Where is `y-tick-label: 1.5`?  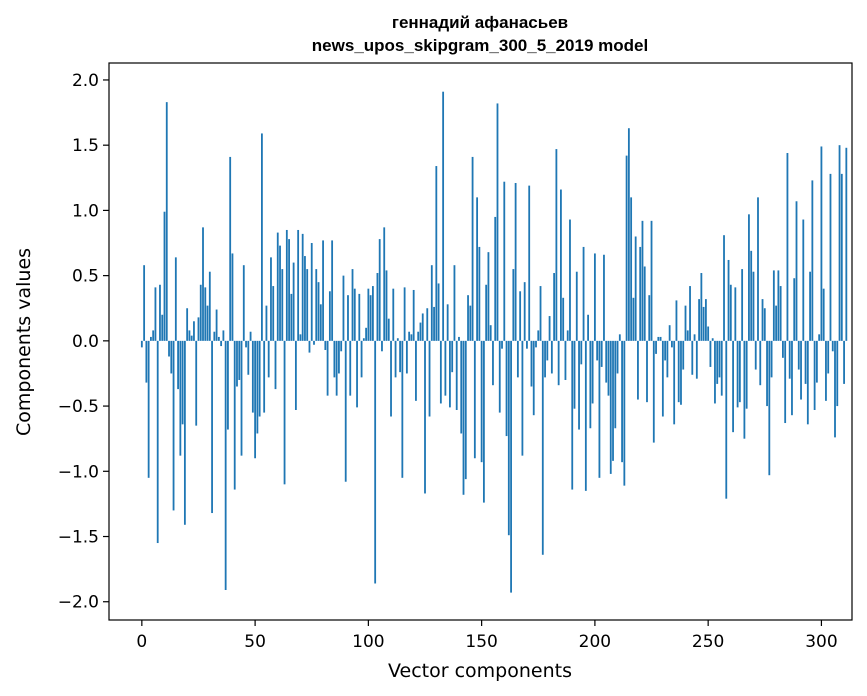 y-tick-label: 1.5 is located at coordinates (85, 146).